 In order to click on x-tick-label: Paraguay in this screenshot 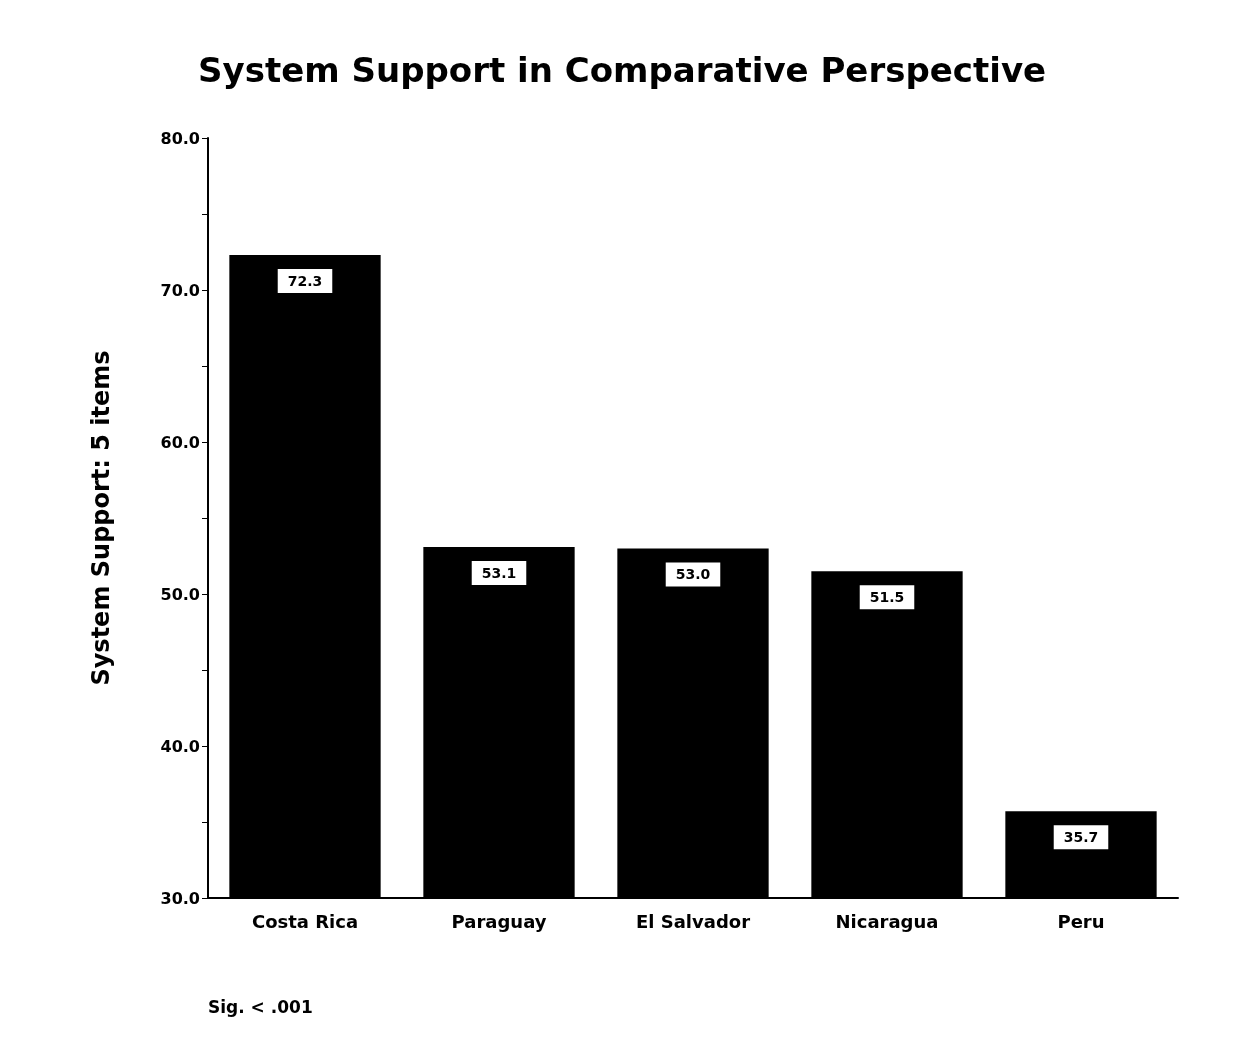, I will do `click(499, 921)`.